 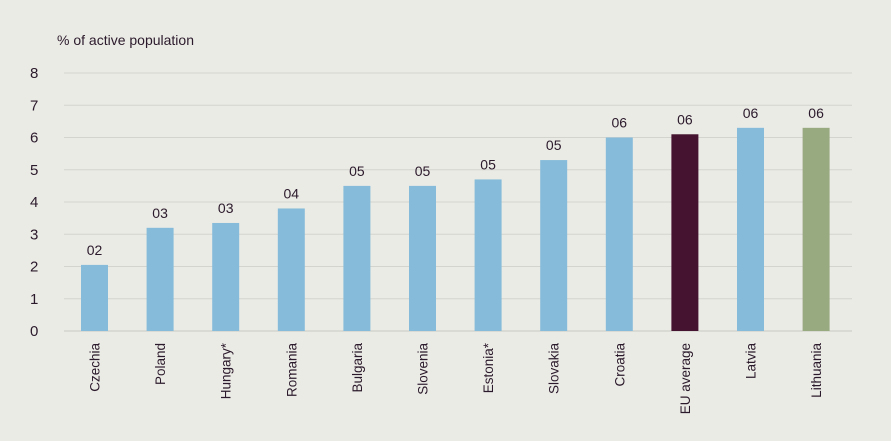 I want to click on bar-latvia, so click(x=750, y=229).